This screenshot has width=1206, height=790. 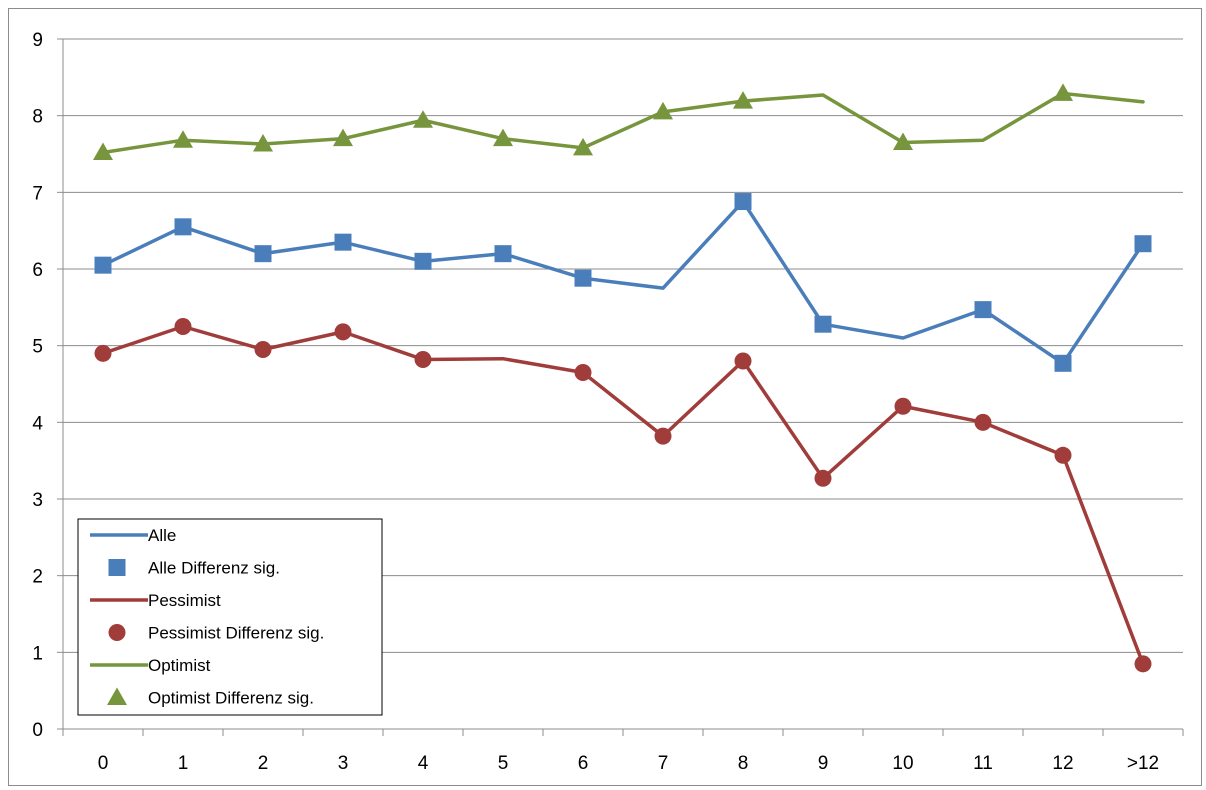 What do you see at coordinates (37, 577) in the screenshot?
I see `y-tick-label-2: 2` at bounding box center [37, 577].